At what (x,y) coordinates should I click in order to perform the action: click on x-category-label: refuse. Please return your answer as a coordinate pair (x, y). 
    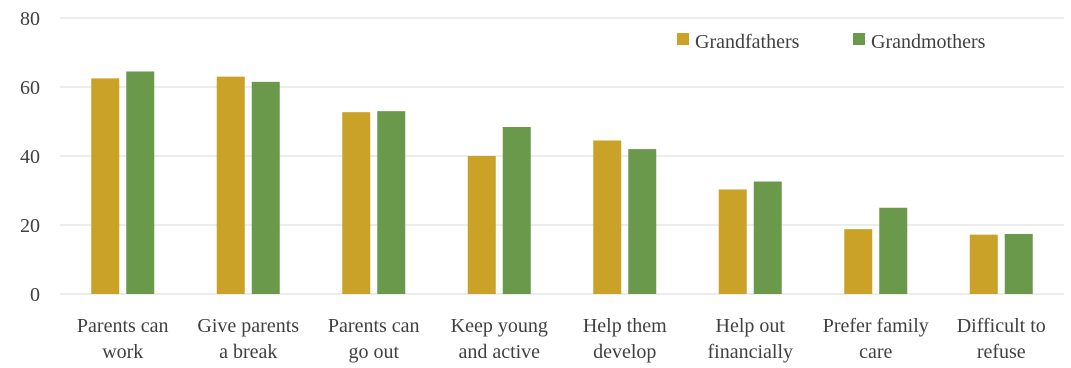
    Looking at the image, I should click on (1001, 352).